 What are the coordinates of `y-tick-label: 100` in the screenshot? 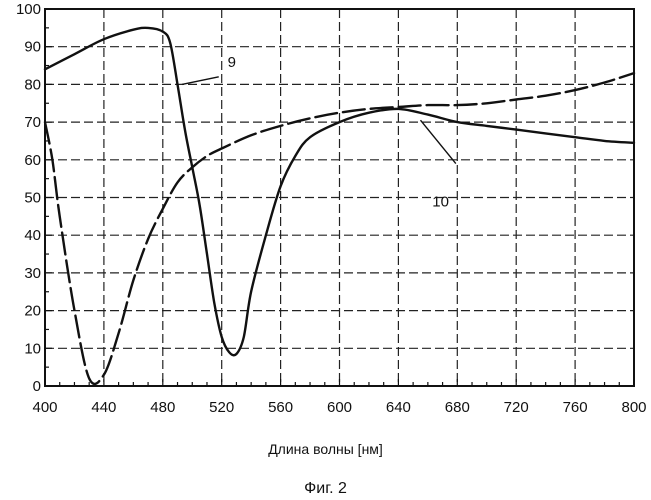 It's located at (28, 9).